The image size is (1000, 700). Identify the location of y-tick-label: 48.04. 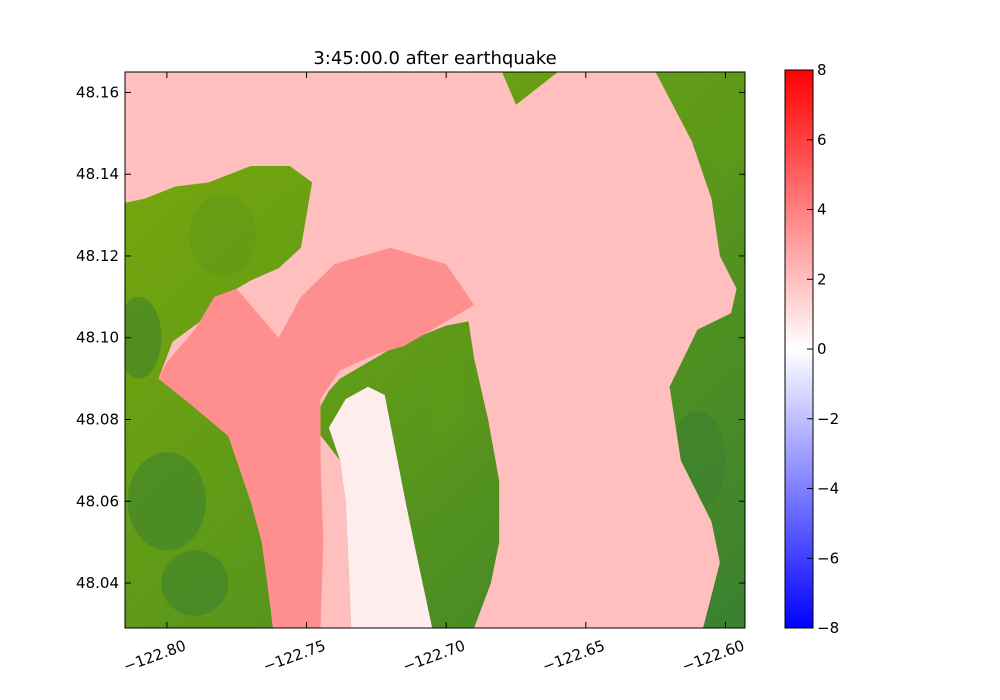
(97, 583).